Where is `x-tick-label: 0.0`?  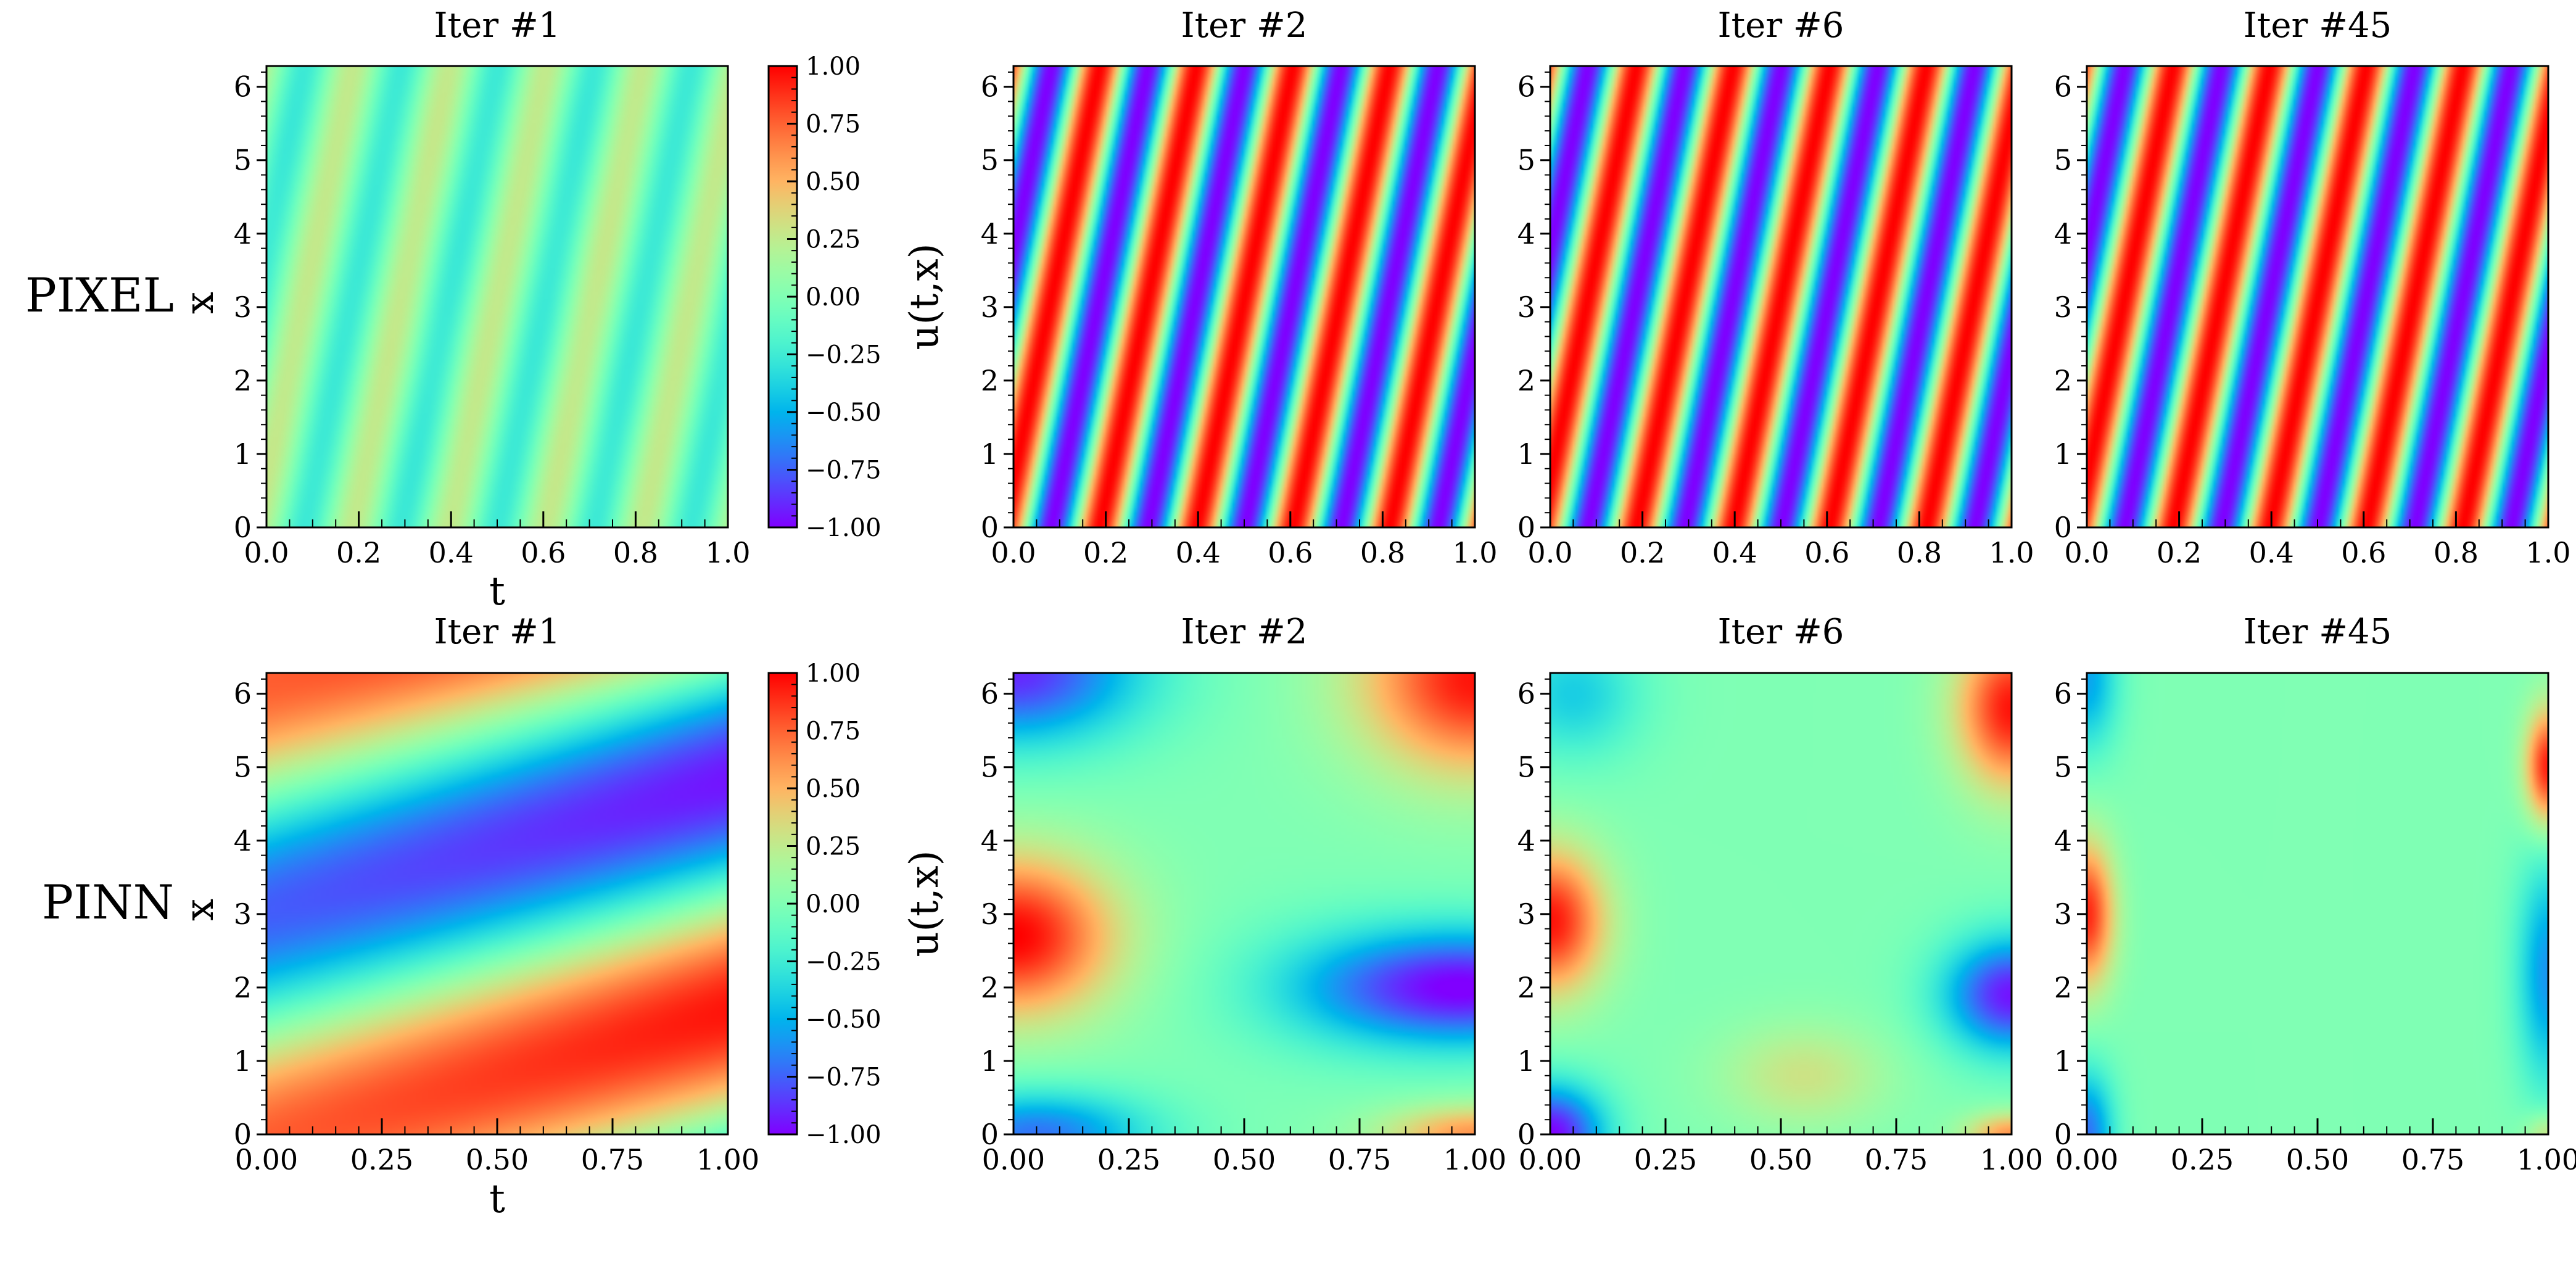
x-tick-label: 0.0 is located at coordinates (266, 552).